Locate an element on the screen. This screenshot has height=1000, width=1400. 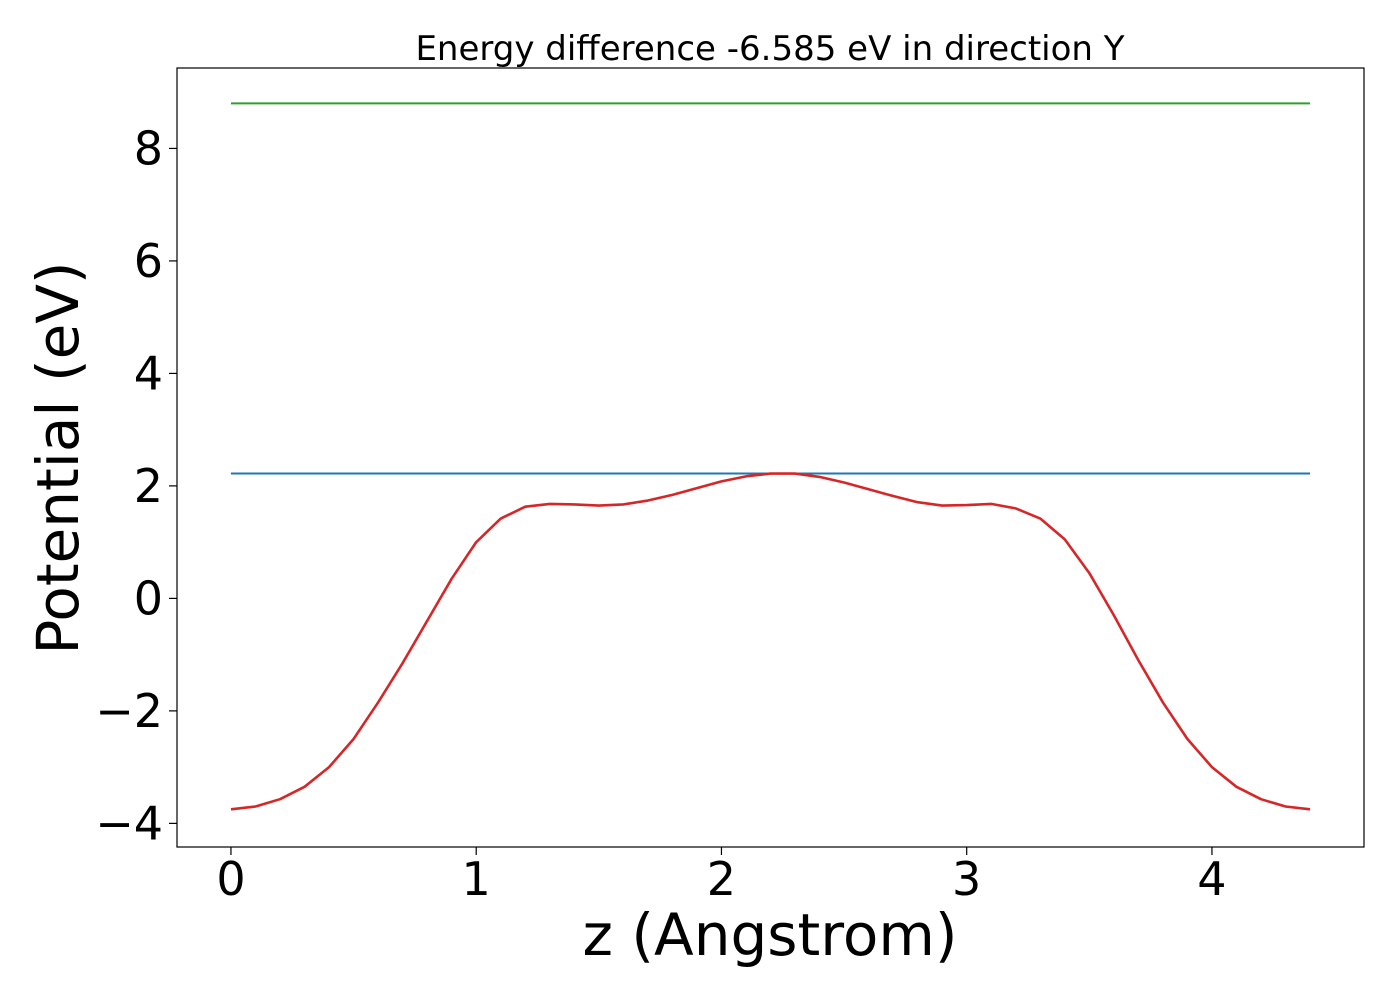
x-tick-label: 1 is located at coordinates (476, 879).